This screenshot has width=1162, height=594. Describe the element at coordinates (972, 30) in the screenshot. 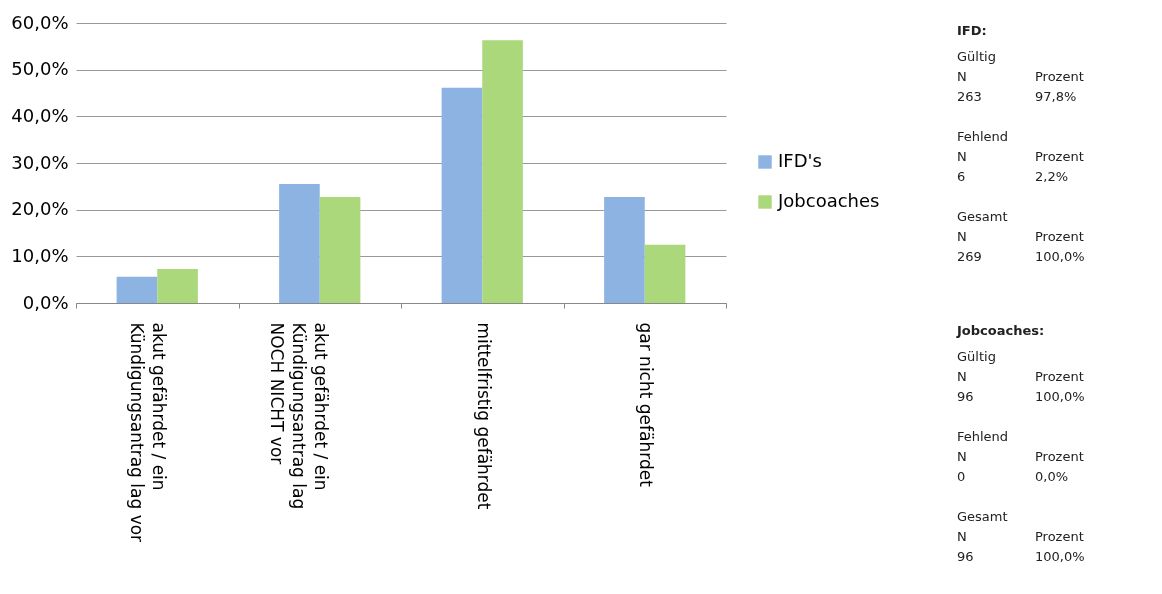

I see `text: IFD:` at that location.